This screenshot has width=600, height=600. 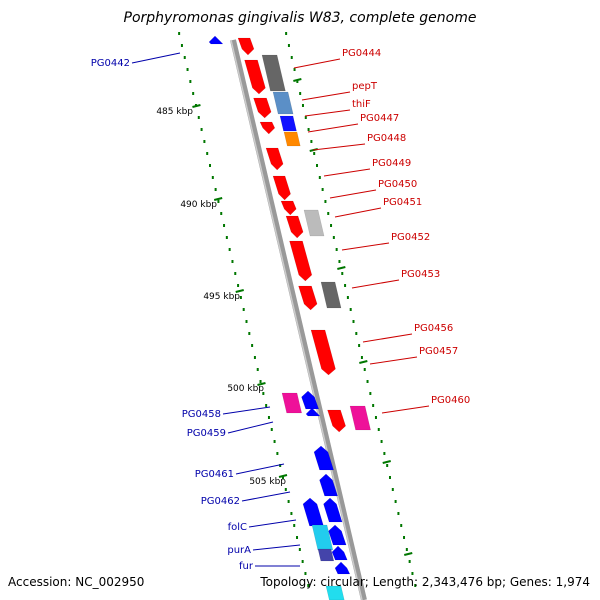 I want to click on scale-labels: 485 kbp 490 kbp 495 kbp 500 kbp 505 kbp, so click(x=221, y=297).